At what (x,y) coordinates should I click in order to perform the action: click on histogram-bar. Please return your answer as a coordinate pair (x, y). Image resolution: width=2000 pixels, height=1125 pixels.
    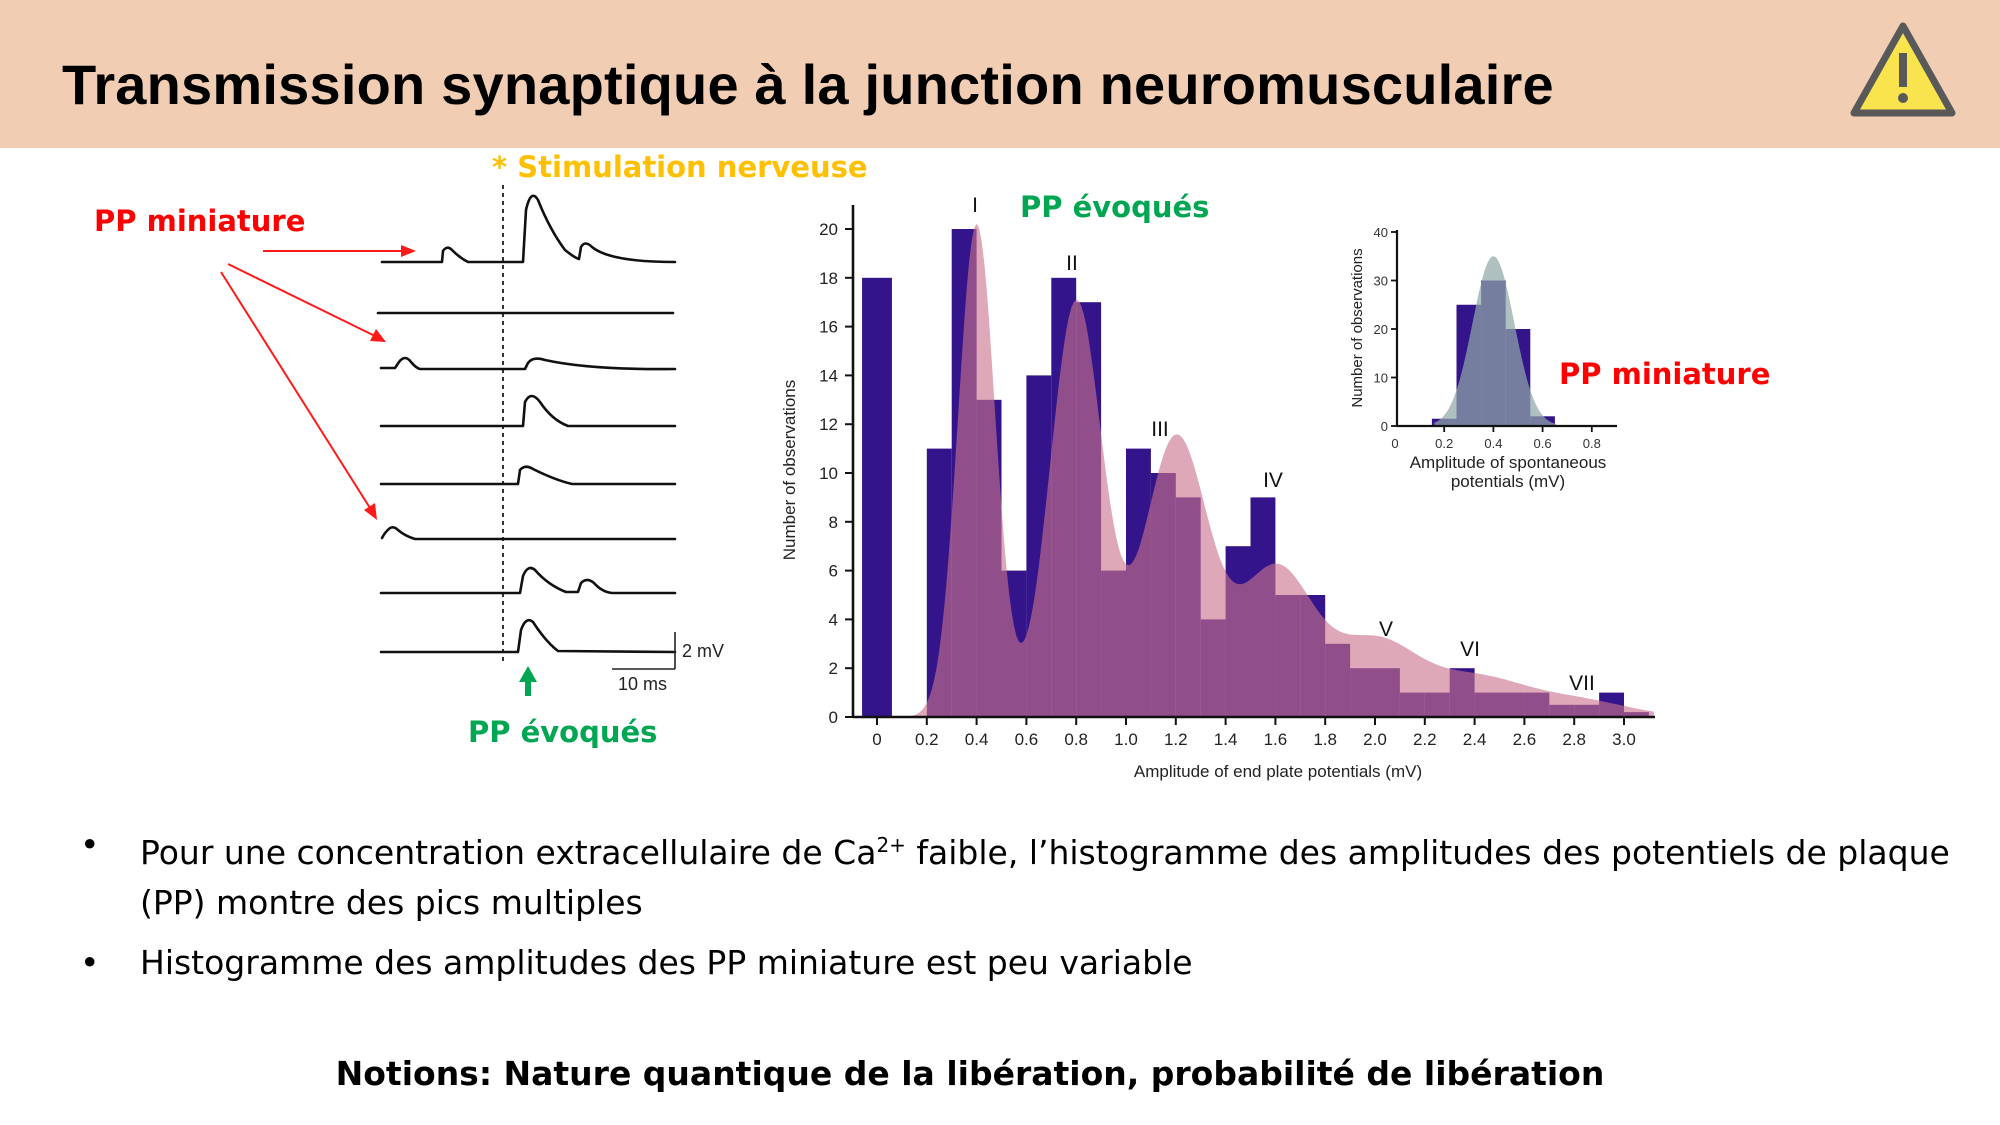
    Looking at the image, I should click on (877, 497).